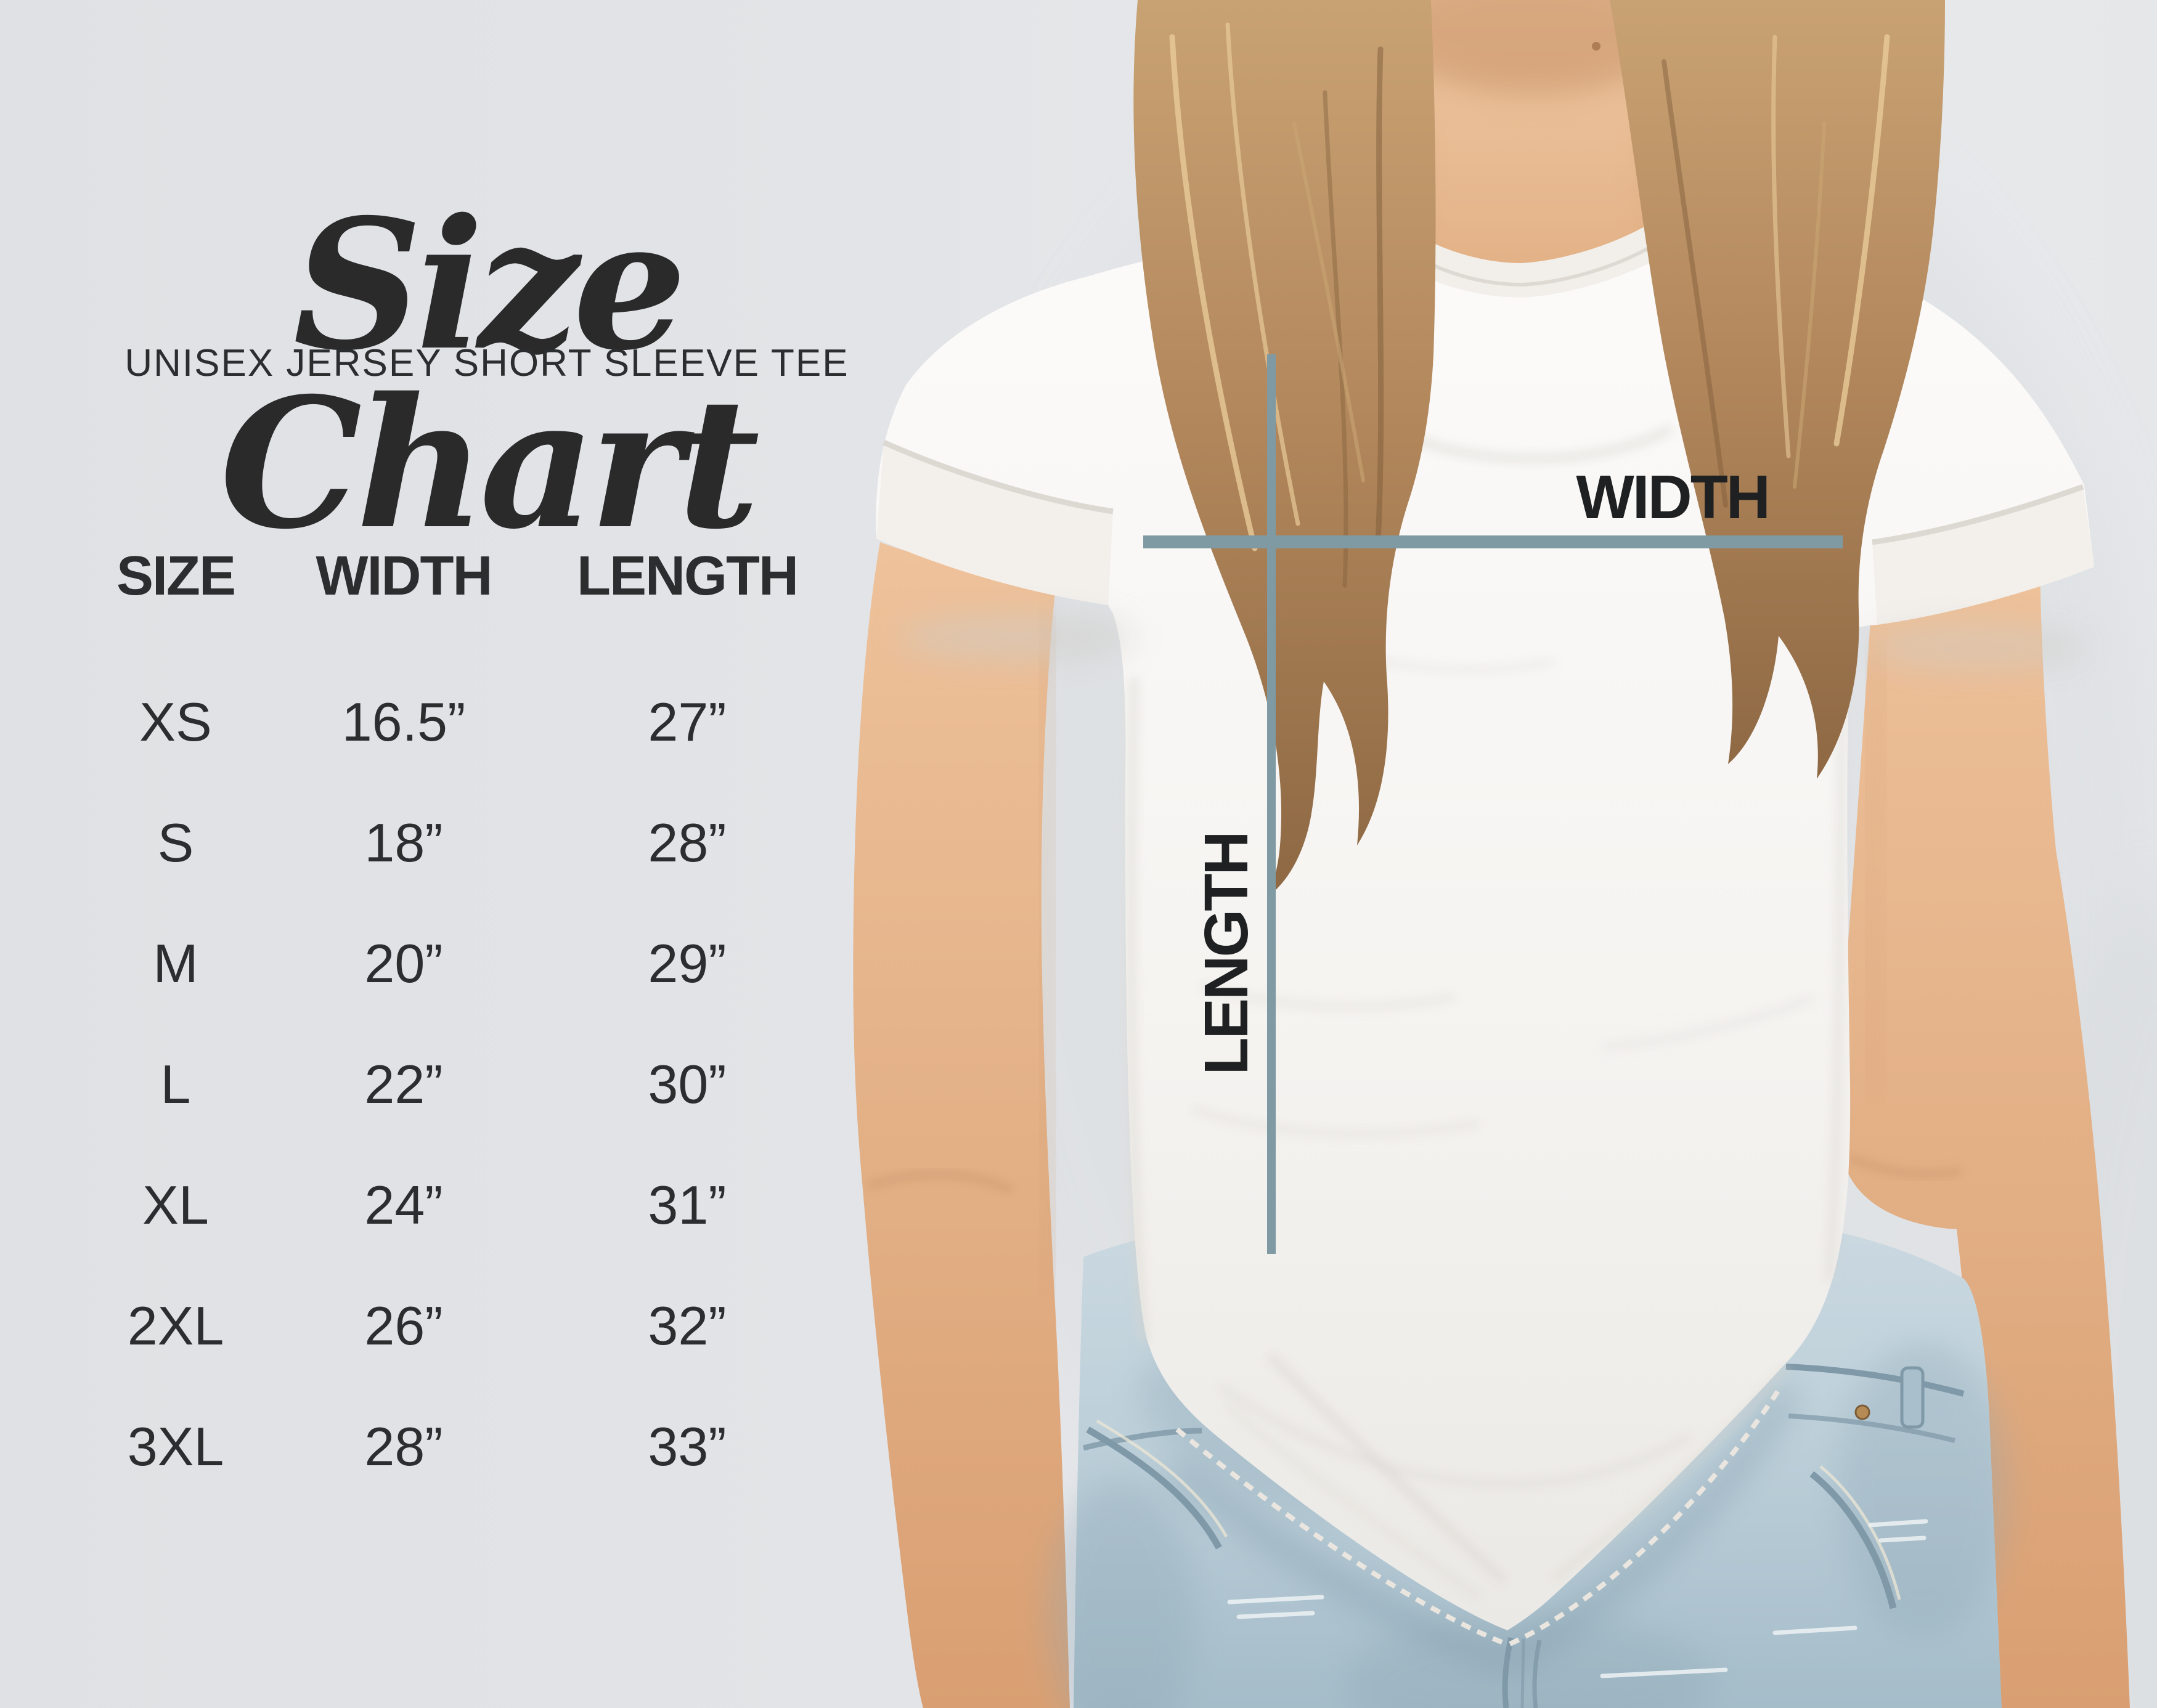 The width and height of the screenshot is (2157, 1708). Describe the element at coordinates (403, 963) in the screenshot. I see `width-value: 20”` at that location.